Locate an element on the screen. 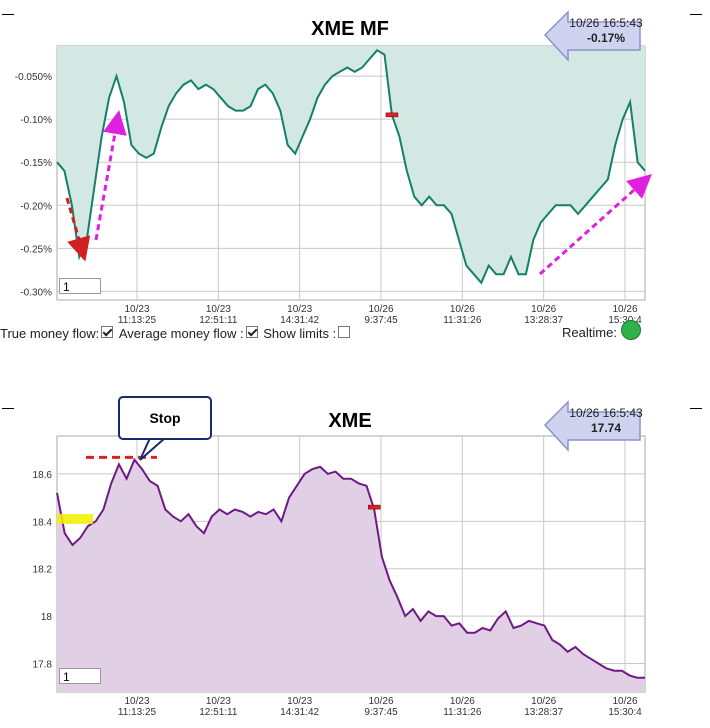 The height and width of the screenshot is (728, 710). chart2-x-tick-time: 14:31:42 is located at coordinates (299, 712).